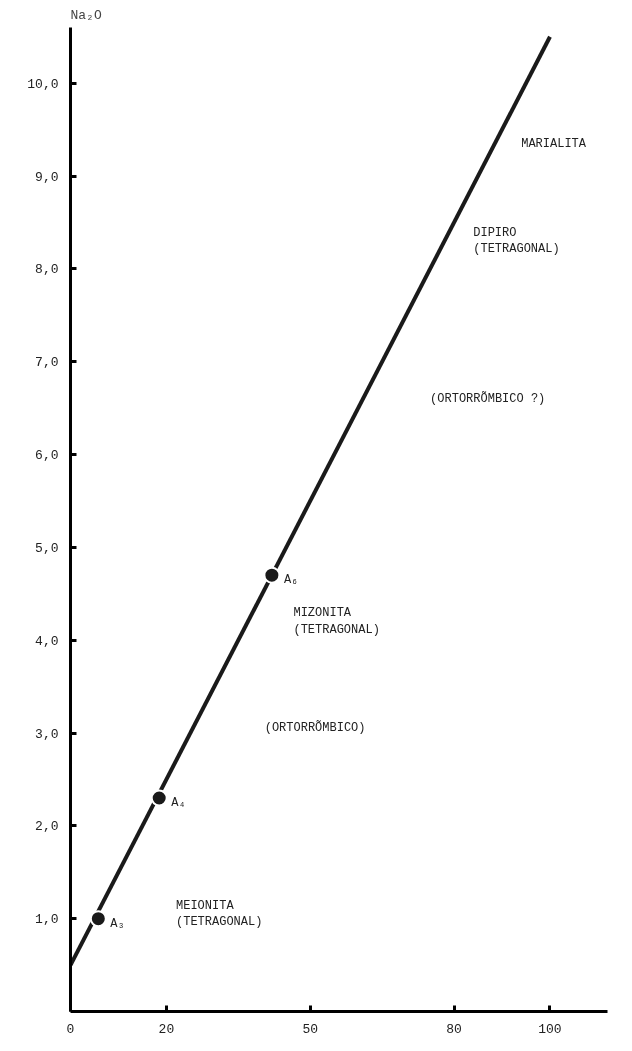 The height and width of the screenshot is (1051, 632). I want to click on x-tick-label: 20, so click(166, 1029).